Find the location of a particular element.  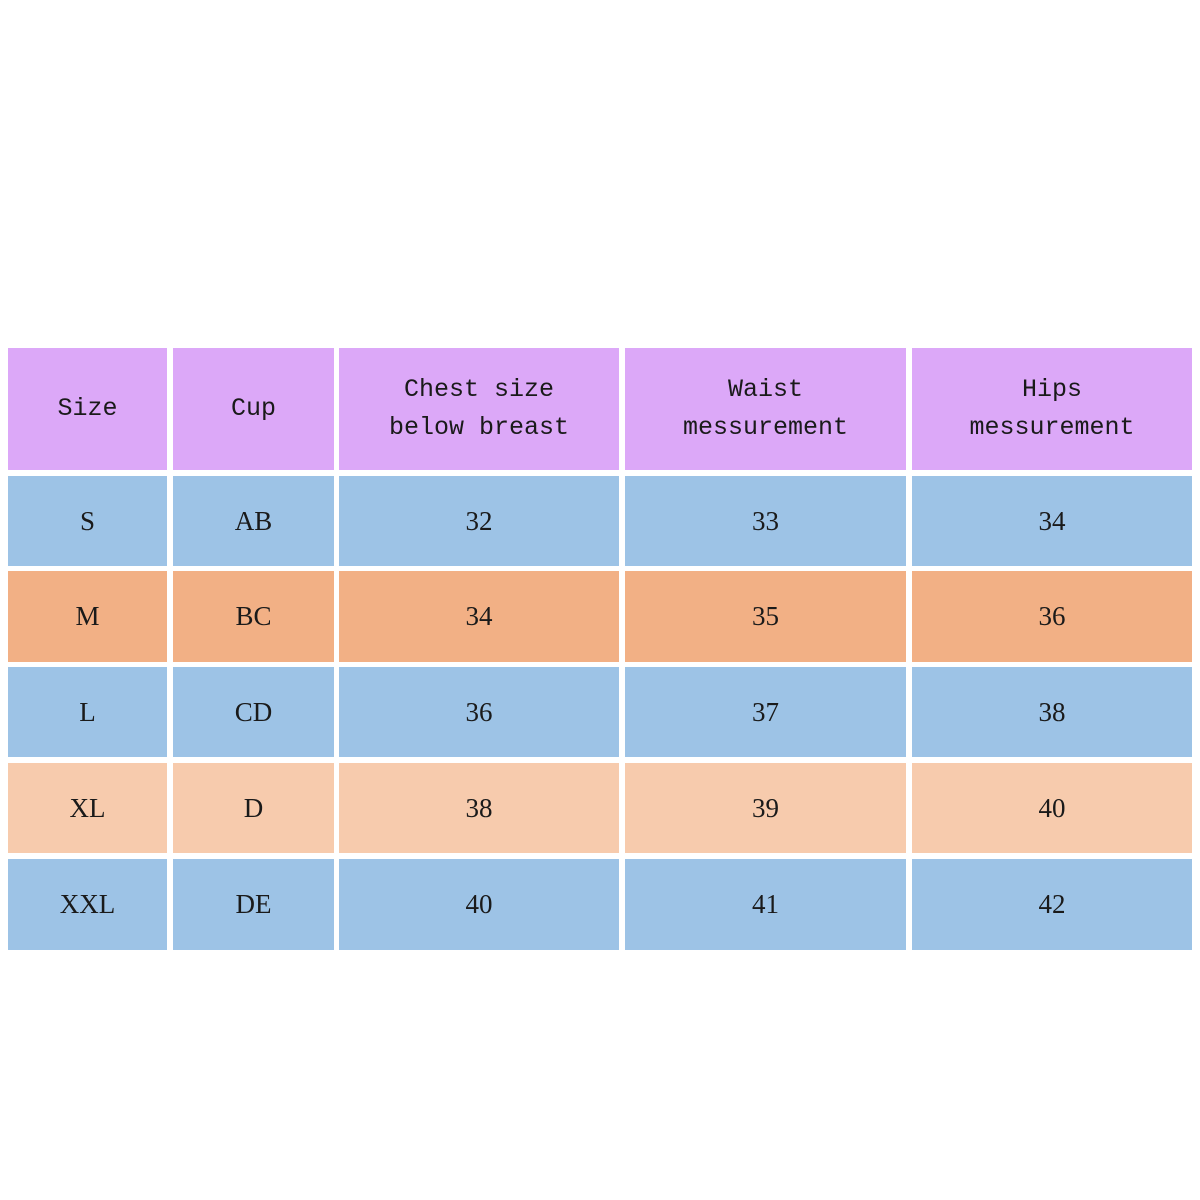

table-cell: 42 is located at coordinates (1052, 904).